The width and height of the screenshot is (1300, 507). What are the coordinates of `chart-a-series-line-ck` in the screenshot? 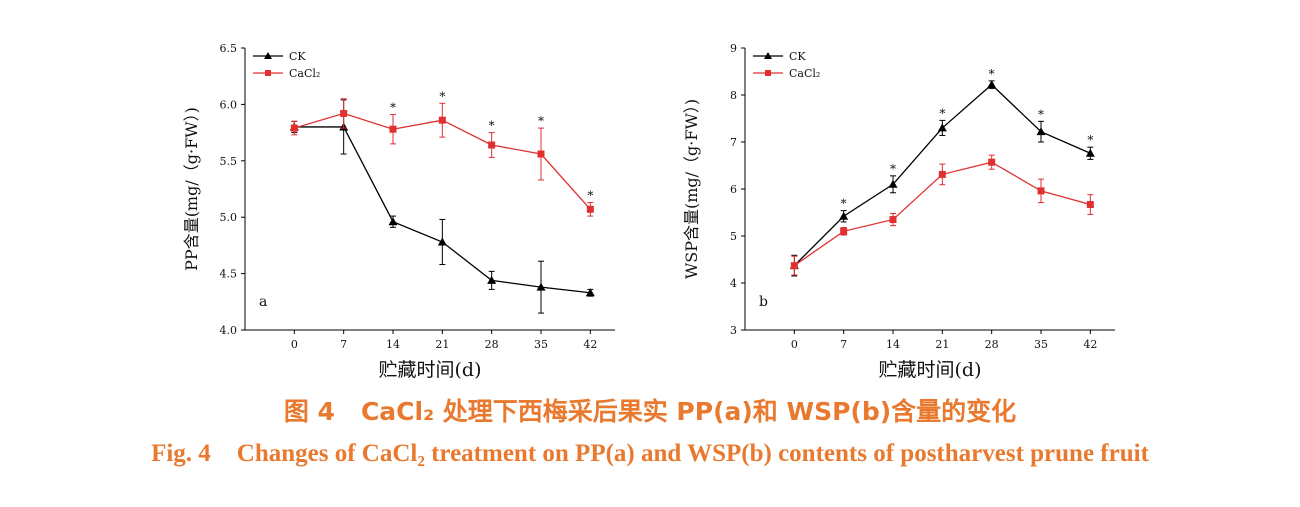 It's located at (442, 210).